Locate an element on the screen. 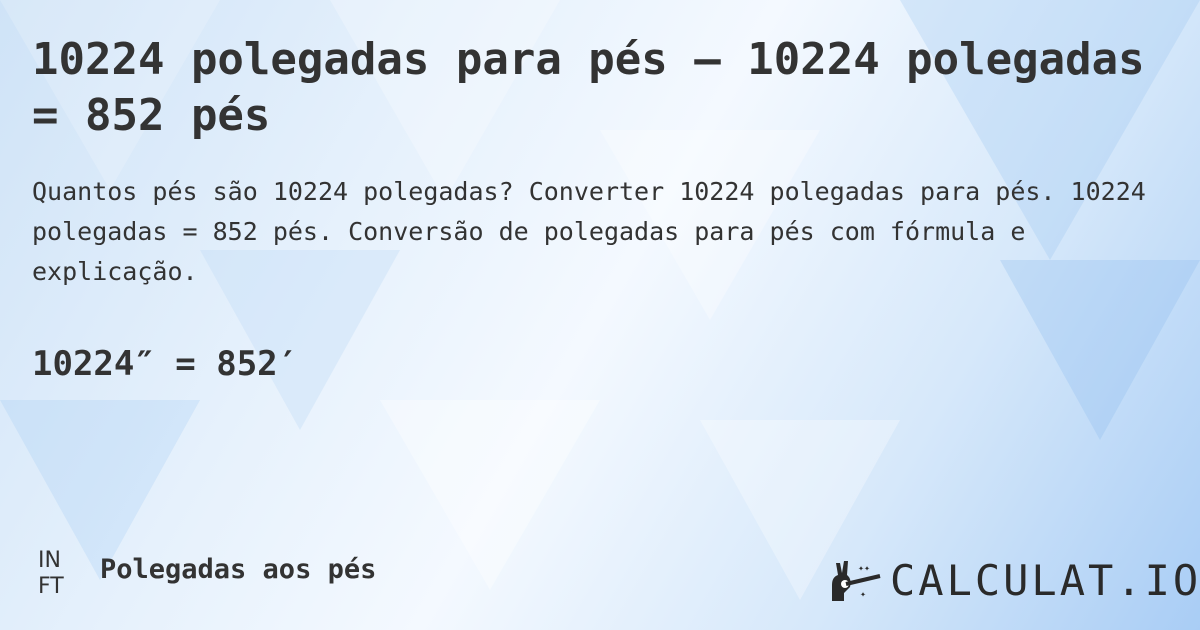 This screenshot has width=1200, height=630. units-icon-top: IN is located at coordinates (49, 560).